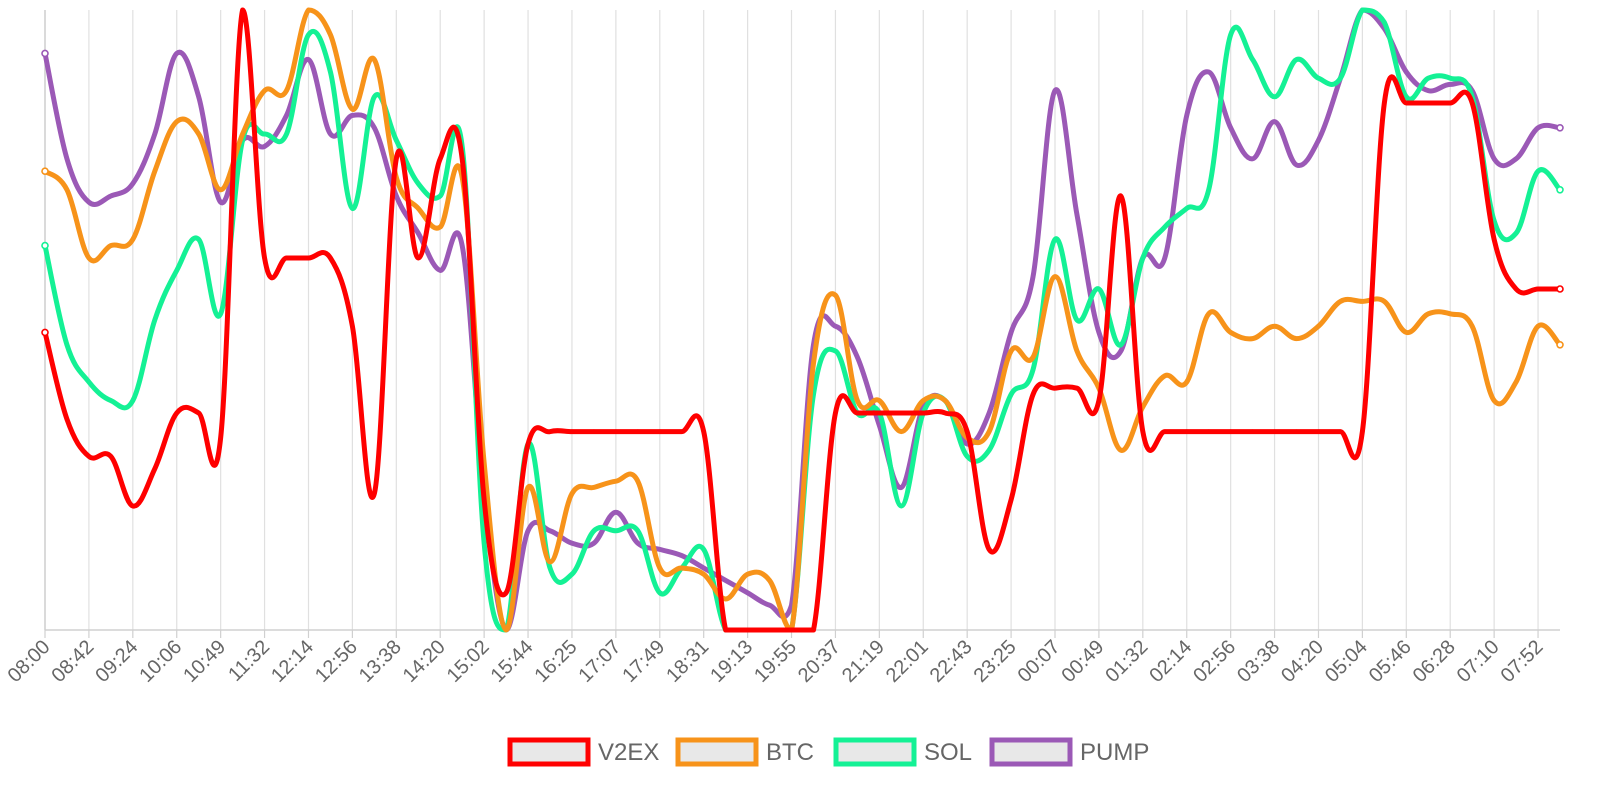  Describe the element at coordinates (116, 661) in the screenshot. I see `x-tick-label: 09:24` at that location.